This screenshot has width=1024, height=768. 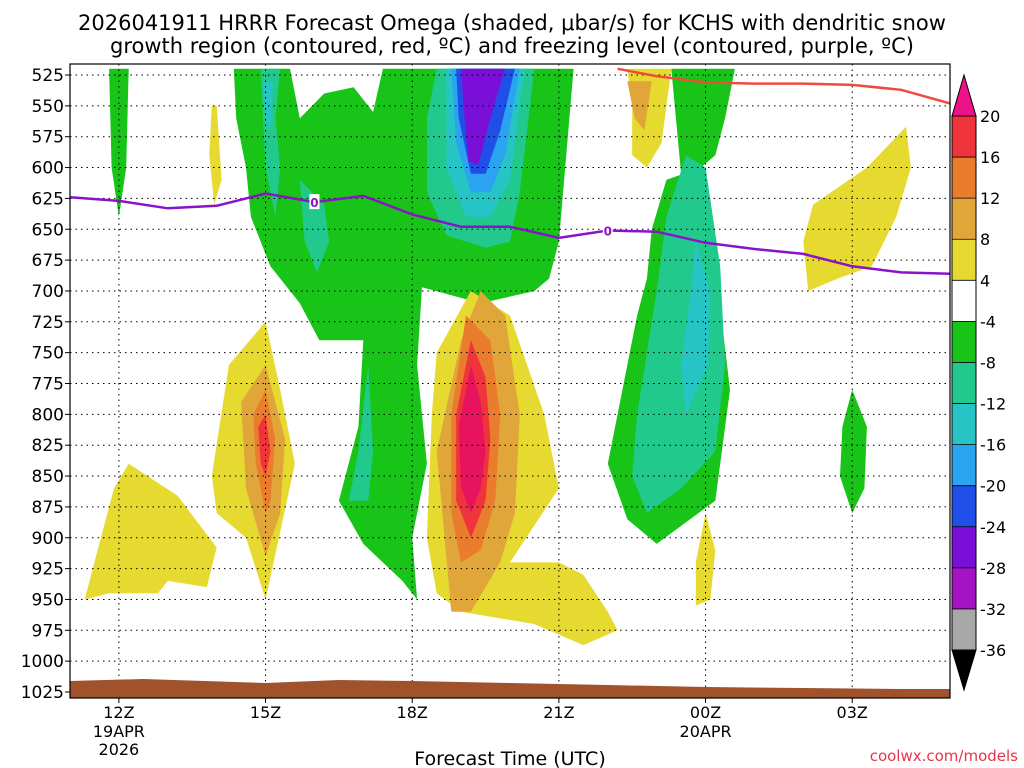 I want to click on colorbar-label-8: -16, so click(x=993, y=445).